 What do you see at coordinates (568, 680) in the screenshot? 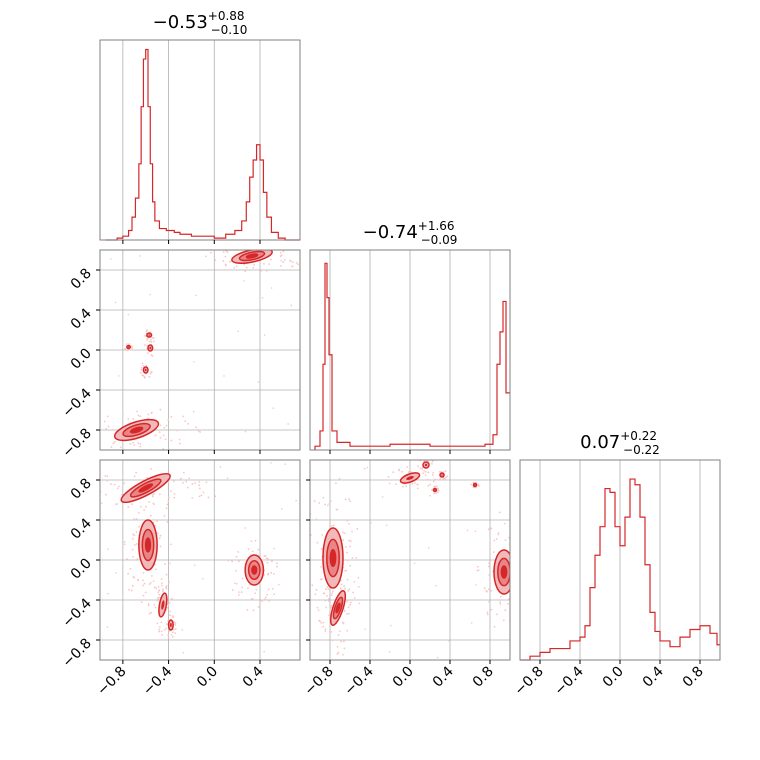
I see `x-tick-label: −0.4` at bounding box center [568, 680].